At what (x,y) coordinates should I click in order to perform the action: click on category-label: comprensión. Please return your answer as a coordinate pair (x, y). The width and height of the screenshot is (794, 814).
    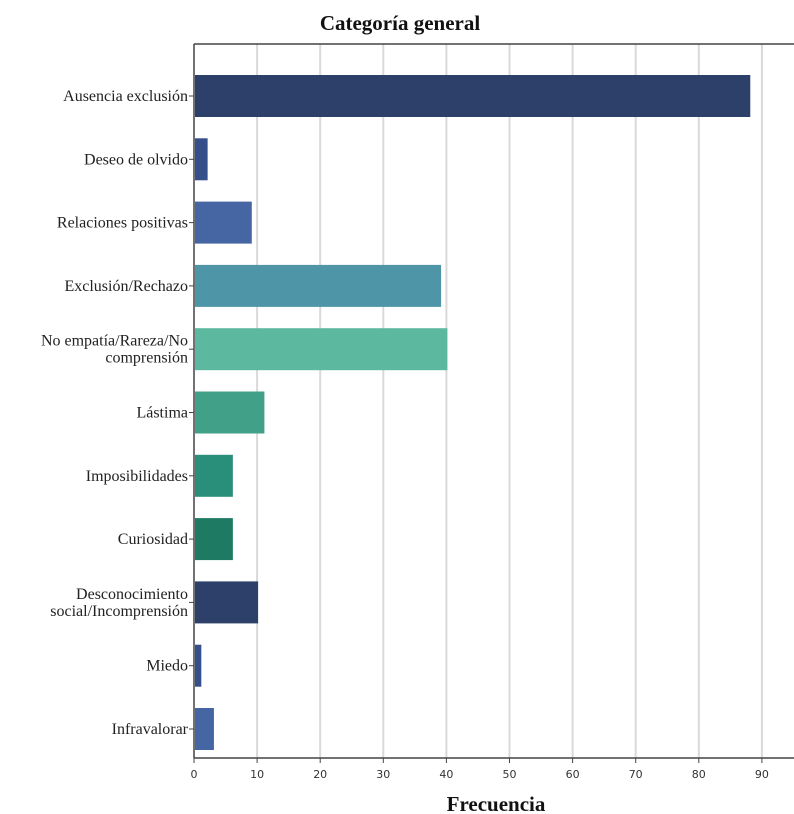
    Looking at the image, I should click on (146, 358).